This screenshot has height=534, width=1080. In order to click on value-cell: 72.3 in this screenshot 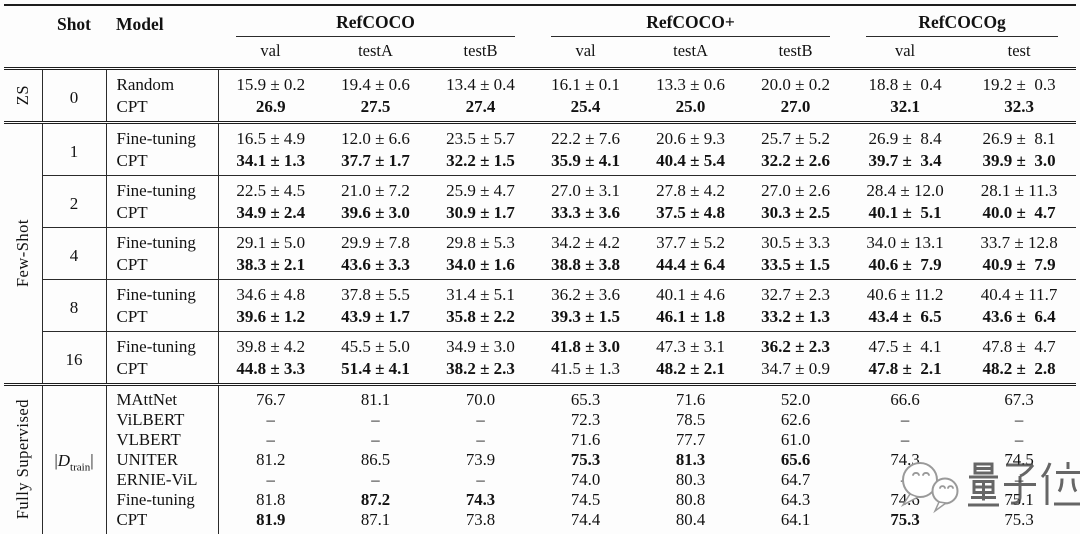, I will do `click(585, 419)`.